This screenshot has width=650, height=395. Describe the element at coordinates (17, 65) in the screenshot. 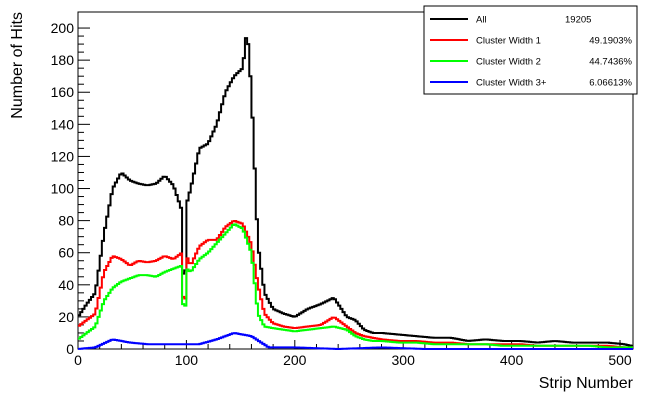

I see `y-axis-label: Number of Hits` at that location.